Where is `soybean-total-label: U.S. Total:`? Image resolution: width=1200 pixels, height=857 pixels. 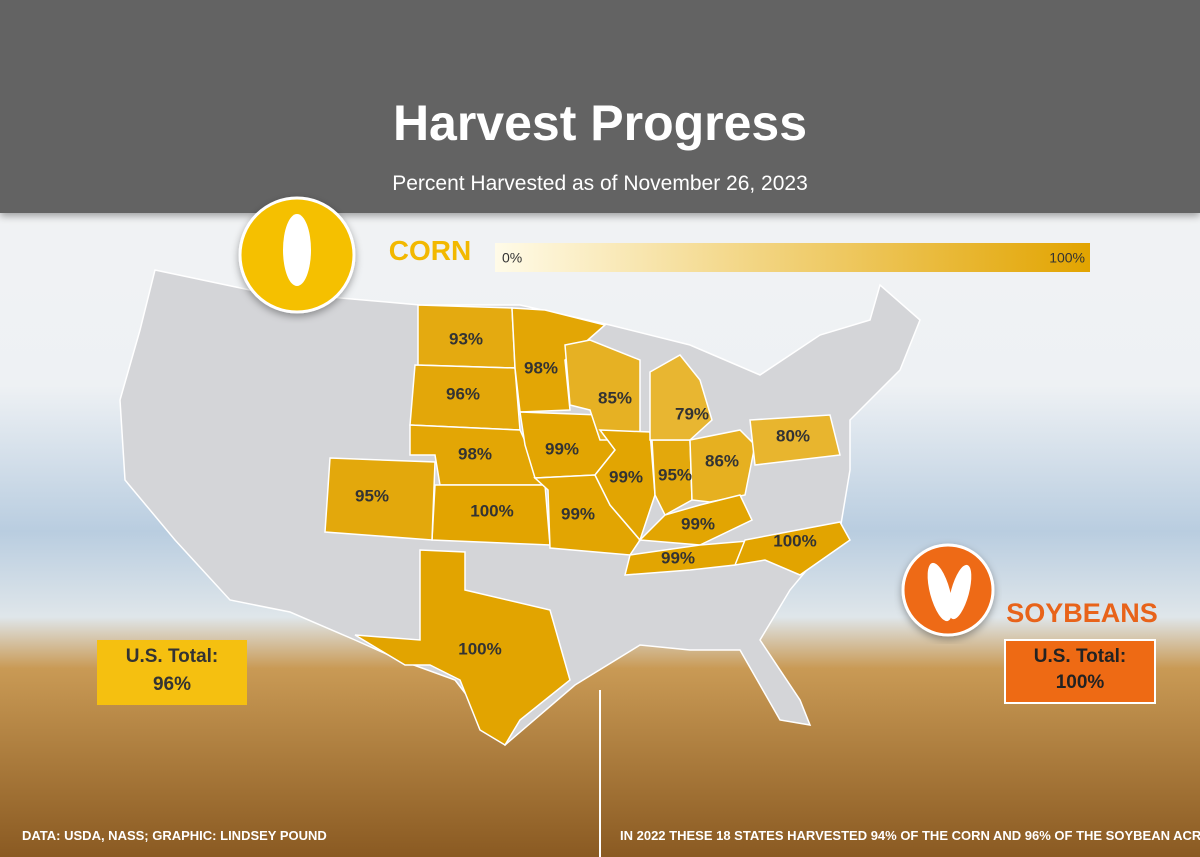 soybean-total-label: U.S. Total: is located at coordinates (1080, 656).